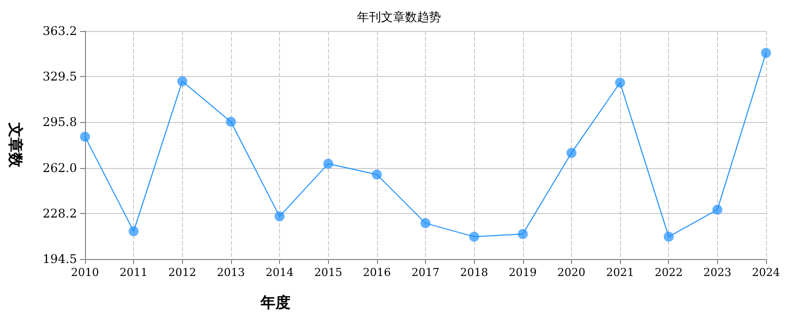  I want to click on x-tick-label: 2024, so click(766, 272).